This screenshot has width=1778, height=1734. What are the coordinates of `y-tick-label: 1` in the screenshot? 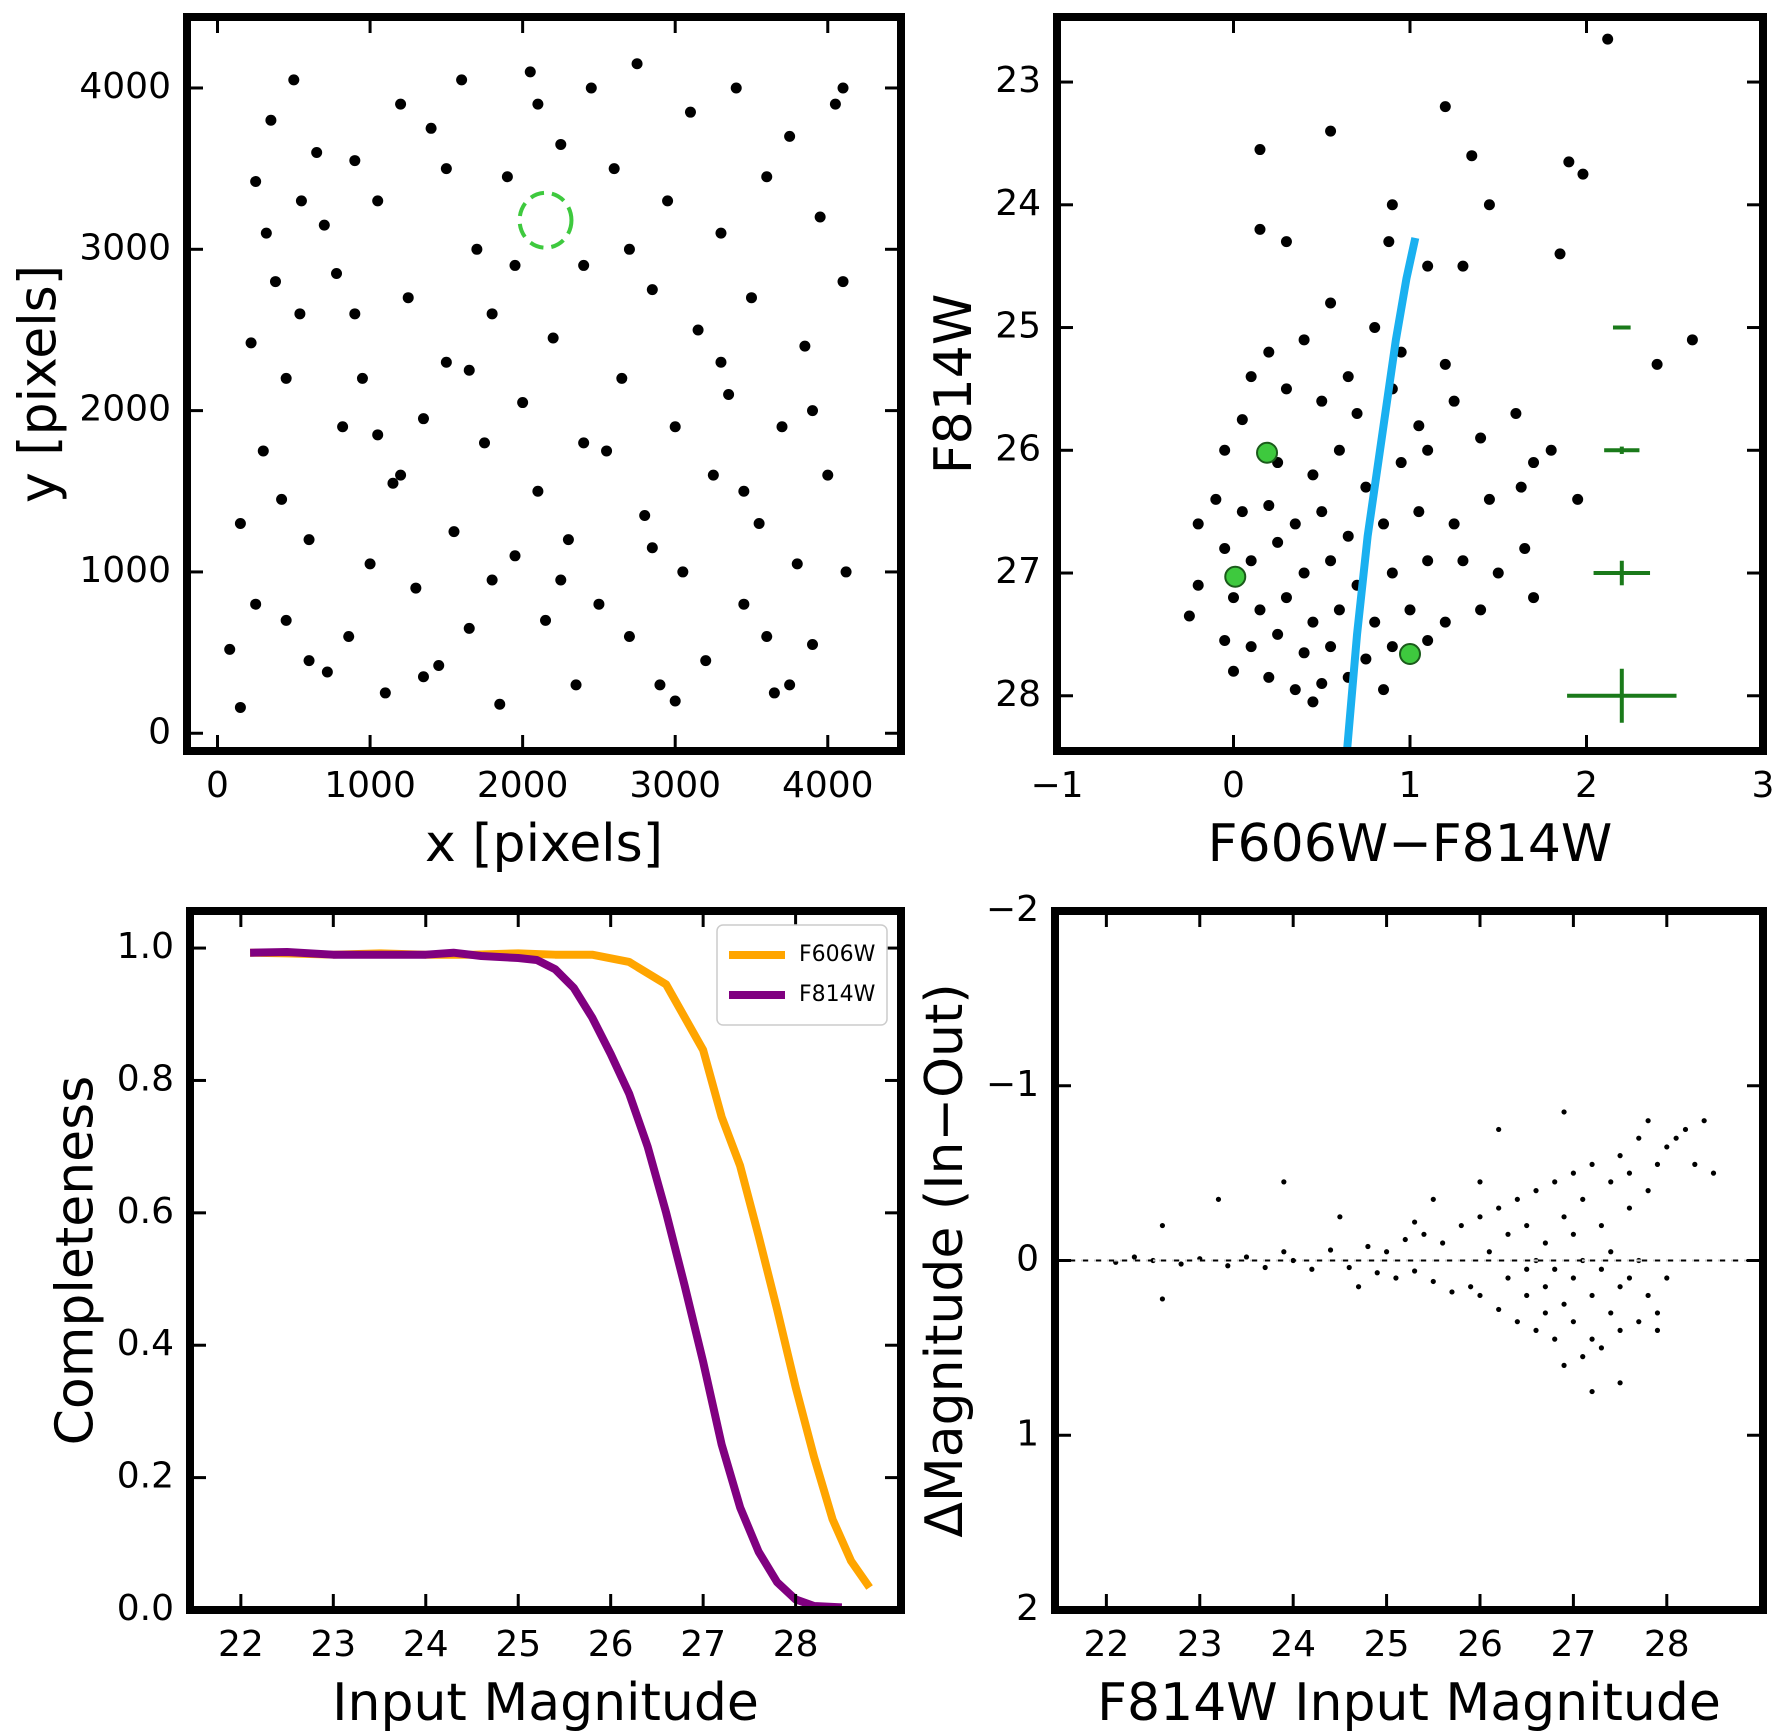 It's located at (1027, 1433).